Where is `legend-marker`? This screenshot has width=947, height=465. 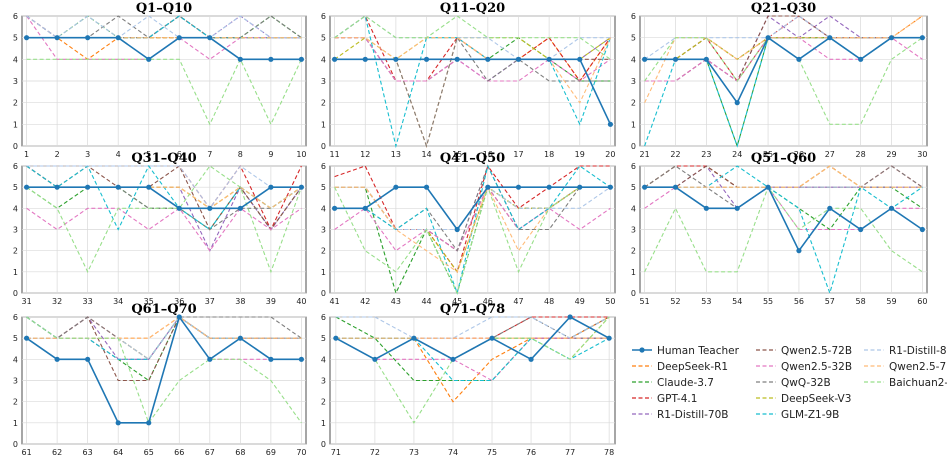
legend-marker is located at coordinates (642, 350).